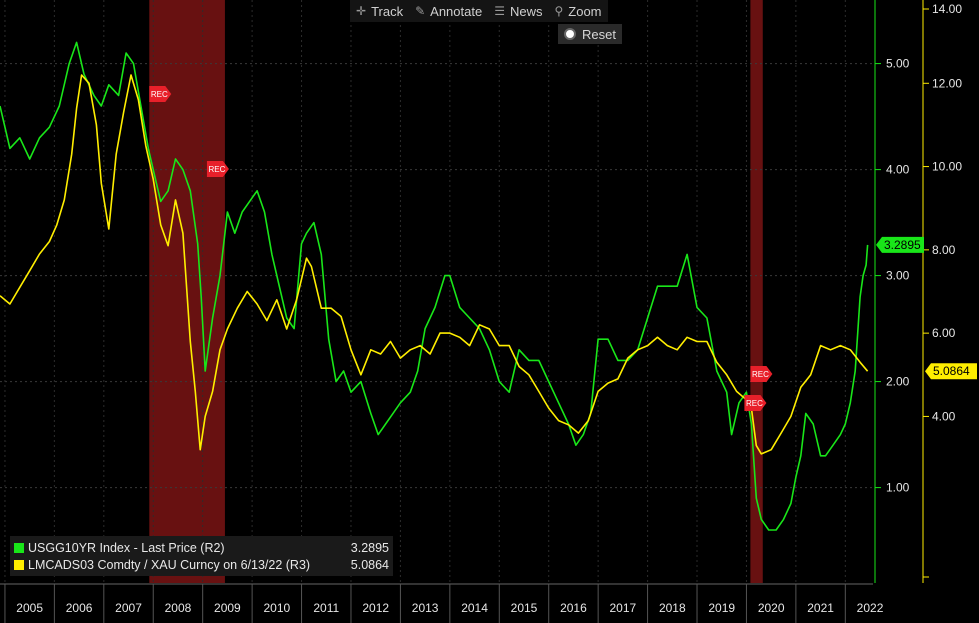 The image size is (979, 623). What do you see at coordinates (276, 608) in the screenshot?
I see `x-tick-label: 2010` at bounding box center [276, 608].